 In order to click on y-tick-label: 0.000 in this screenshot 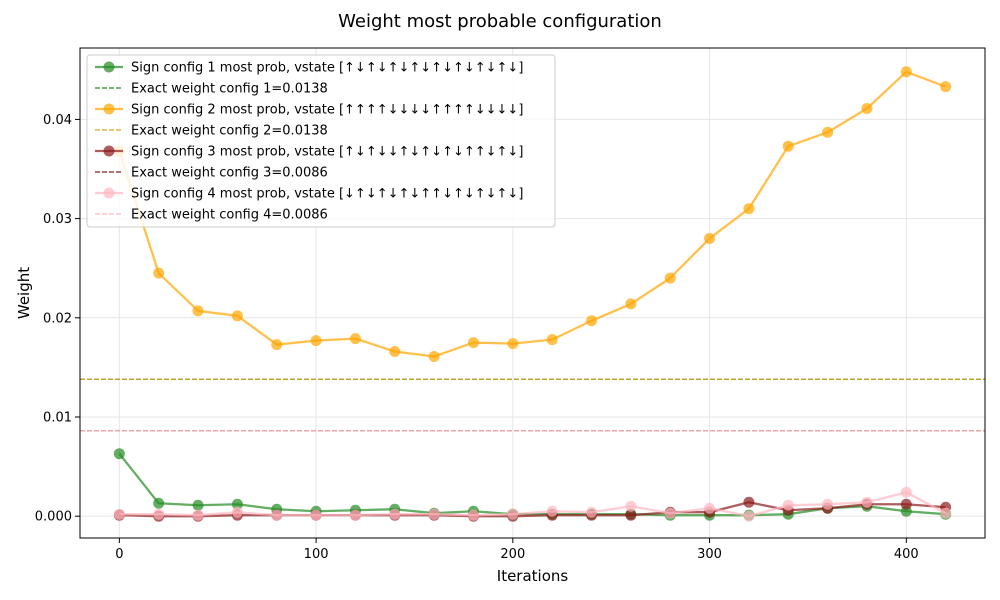, I will do `click(53, 517)`.